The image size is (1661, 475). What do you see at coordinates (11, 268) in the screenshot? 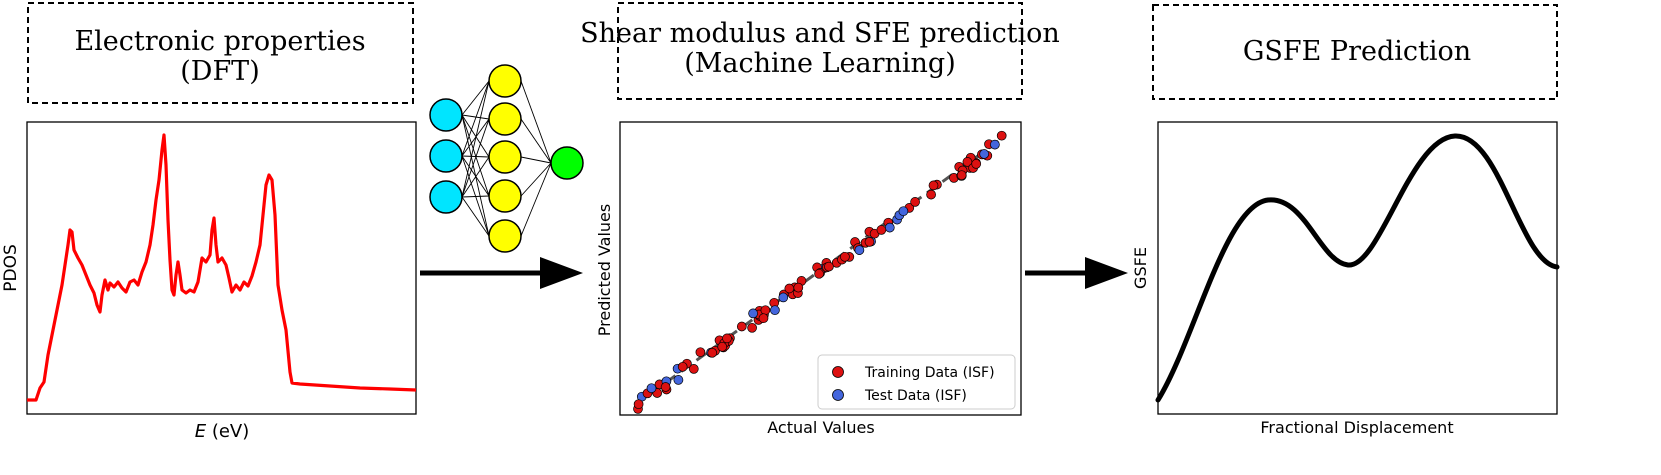
I see `pdos-ylabel: PDOS` at bounding box center [11, 268].